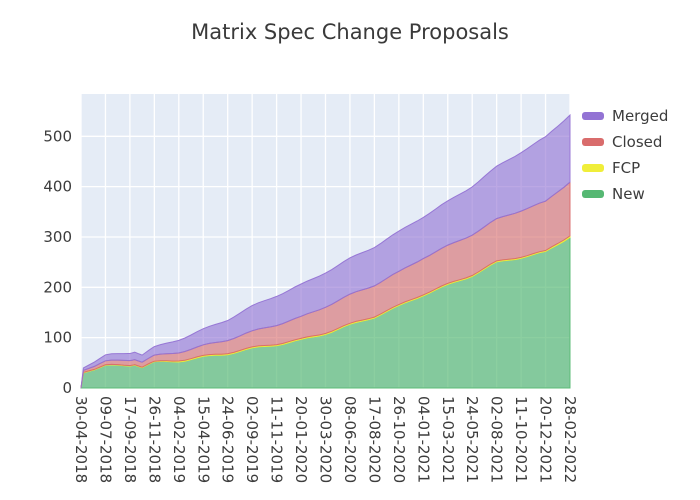 This screenshot has width=700, height=500. What do you see at coordinates (301, 439) in the screenshot?
I see `x-tick-label: 20-01-2020` at bounding box center [301, 439].